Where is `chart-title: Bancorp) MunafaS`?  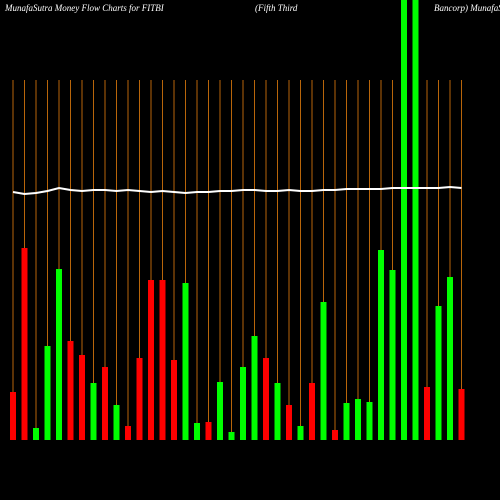
chart-title: Bancorp) MunafaS is located at coordinates (467, 8).